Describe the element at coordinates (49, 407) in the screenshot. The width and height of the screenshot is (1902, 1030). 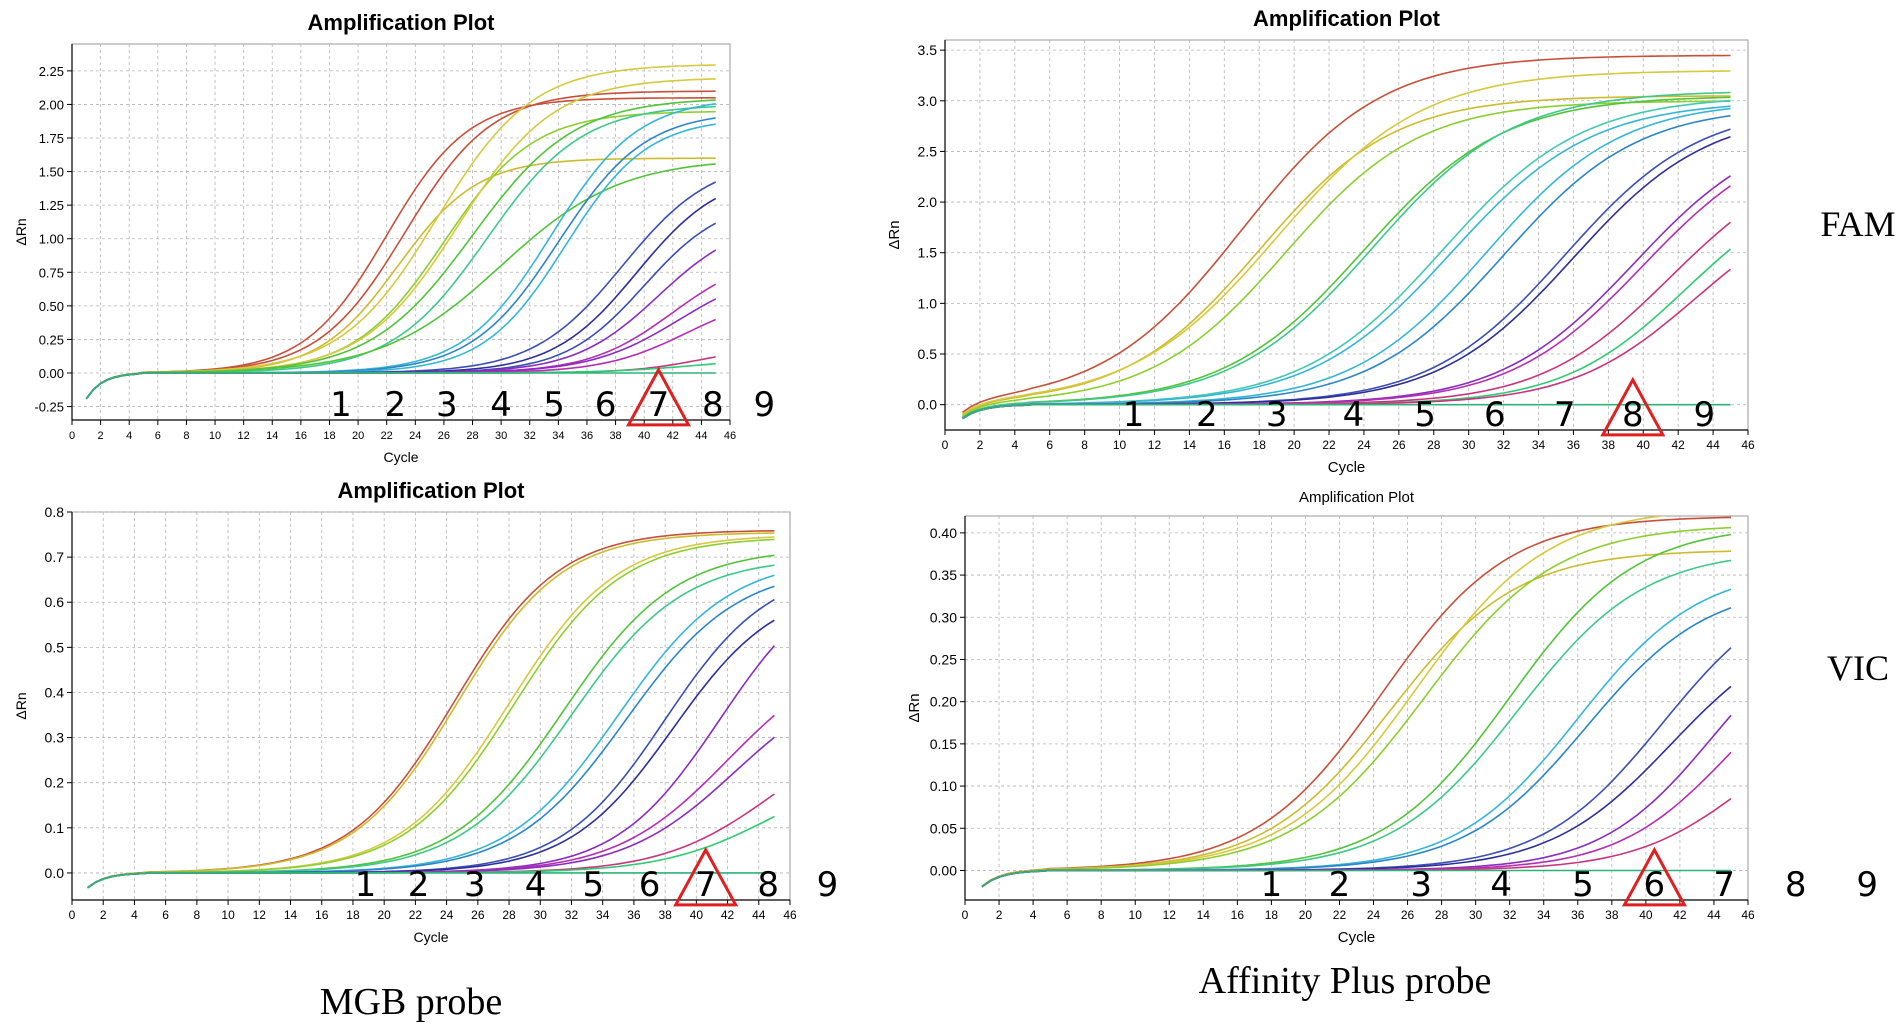
I see `y-tick-label: -0.25` at that location.